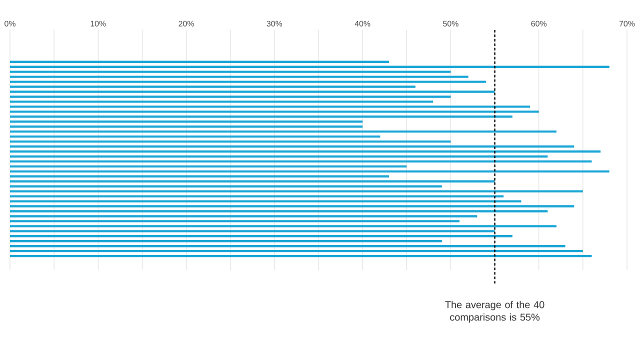 This screenshot has height=337, width=640. What do you see at coordinates (494, 311) in the screenshot?
I see `ref-line-label: The average of the 40 comparisons is 55%` at bounding box center [494, 311].